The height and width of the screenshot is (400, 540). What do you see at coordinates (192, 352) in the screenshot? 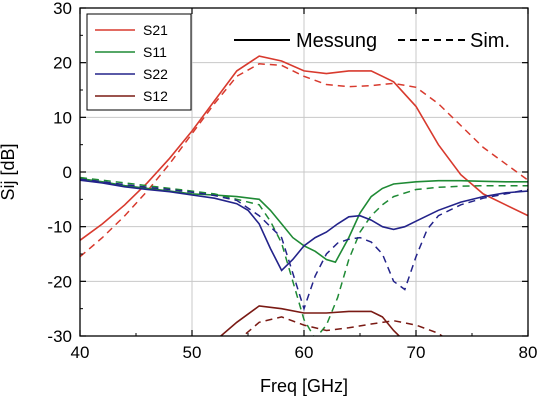
I see `x-tick-label: 50` at bounding box center [192, 352].